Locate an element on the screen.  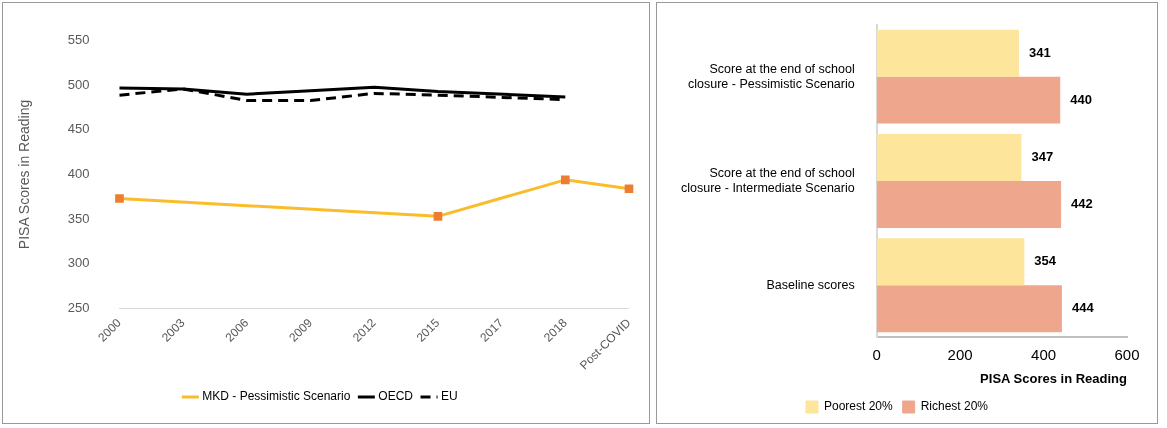
legend-label: Richest 20% is located at coordinates (954, 406).